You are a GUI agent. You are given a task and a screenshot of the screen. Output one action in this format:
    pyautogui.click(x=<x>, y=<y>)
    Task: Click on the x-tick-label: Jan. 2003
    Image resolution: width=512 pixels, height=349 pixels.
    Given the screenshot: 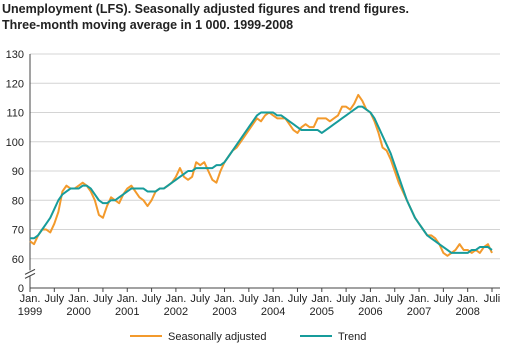 What is the action you would take?
    pyautogui.click(x=224, y=305)
    